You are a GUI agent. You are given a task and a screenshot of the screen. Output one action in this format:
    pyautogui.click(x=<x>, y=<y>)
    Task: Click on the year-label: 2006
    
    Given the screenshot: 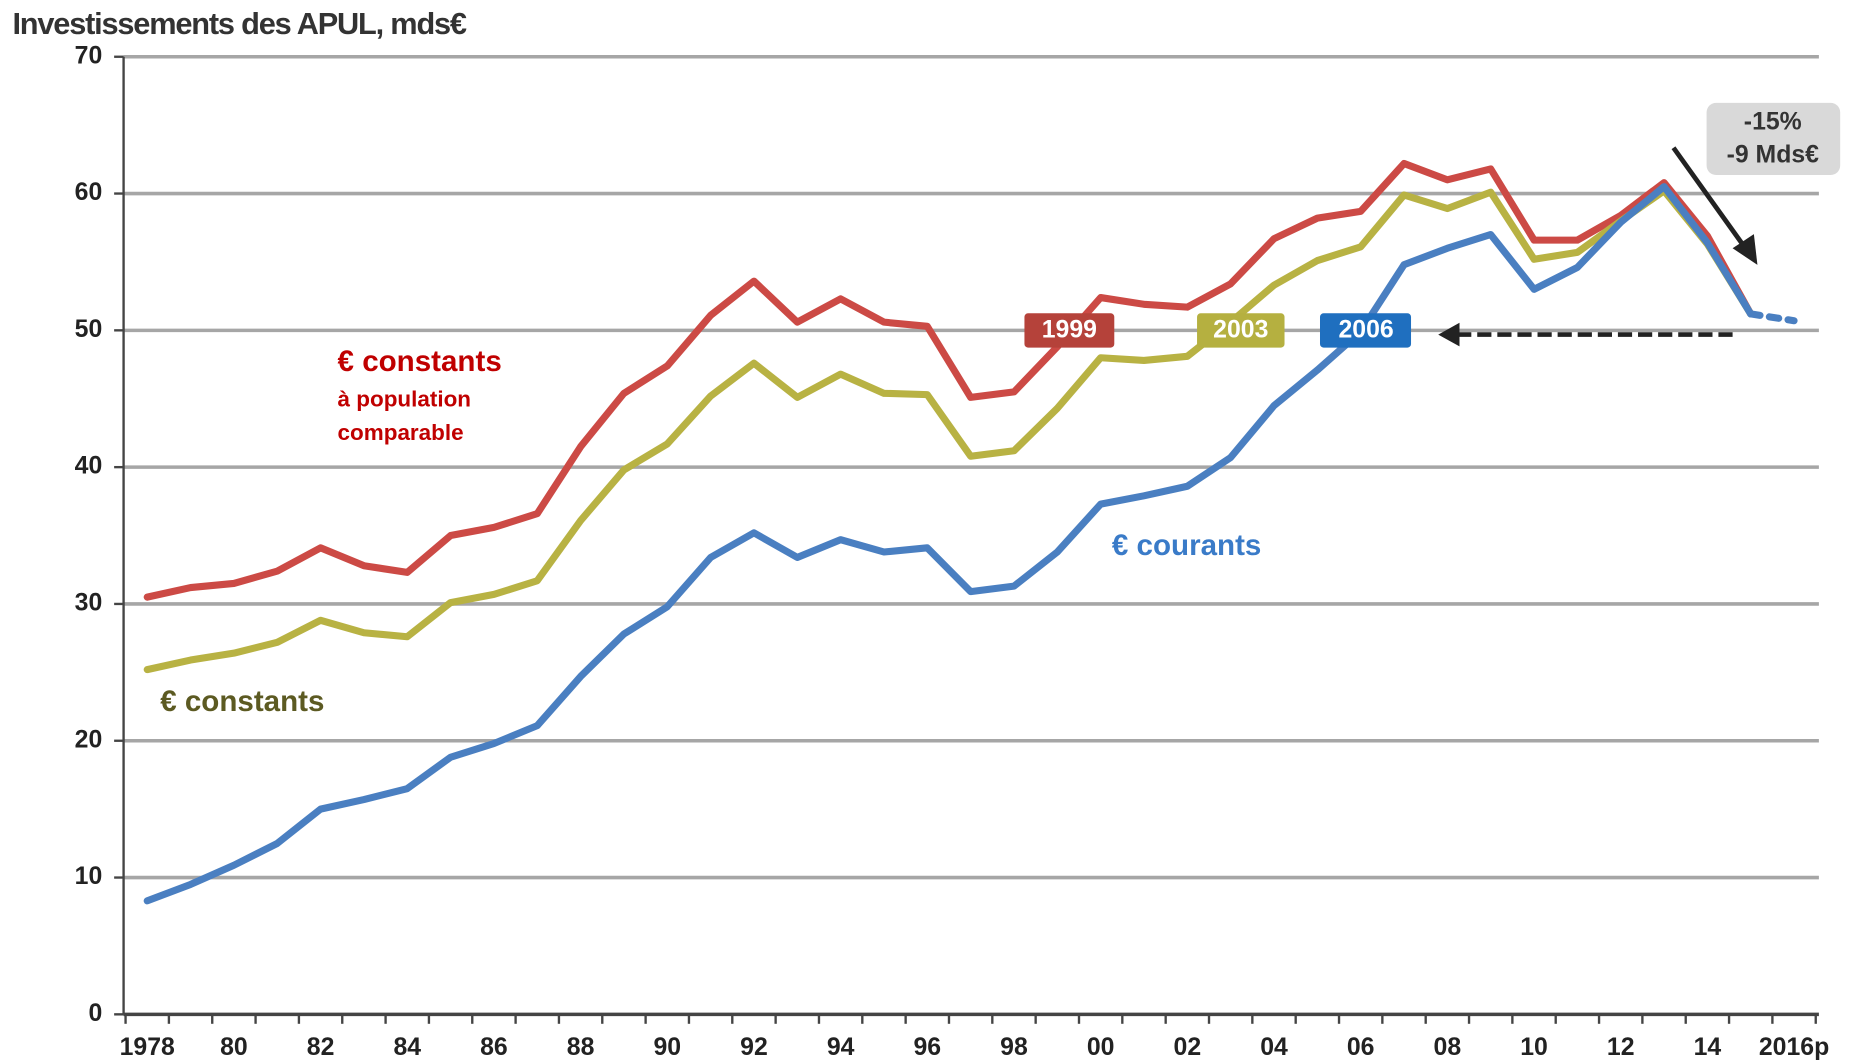 What is the action you would take?
    pyautogui.click(x=1366, y=330)
    